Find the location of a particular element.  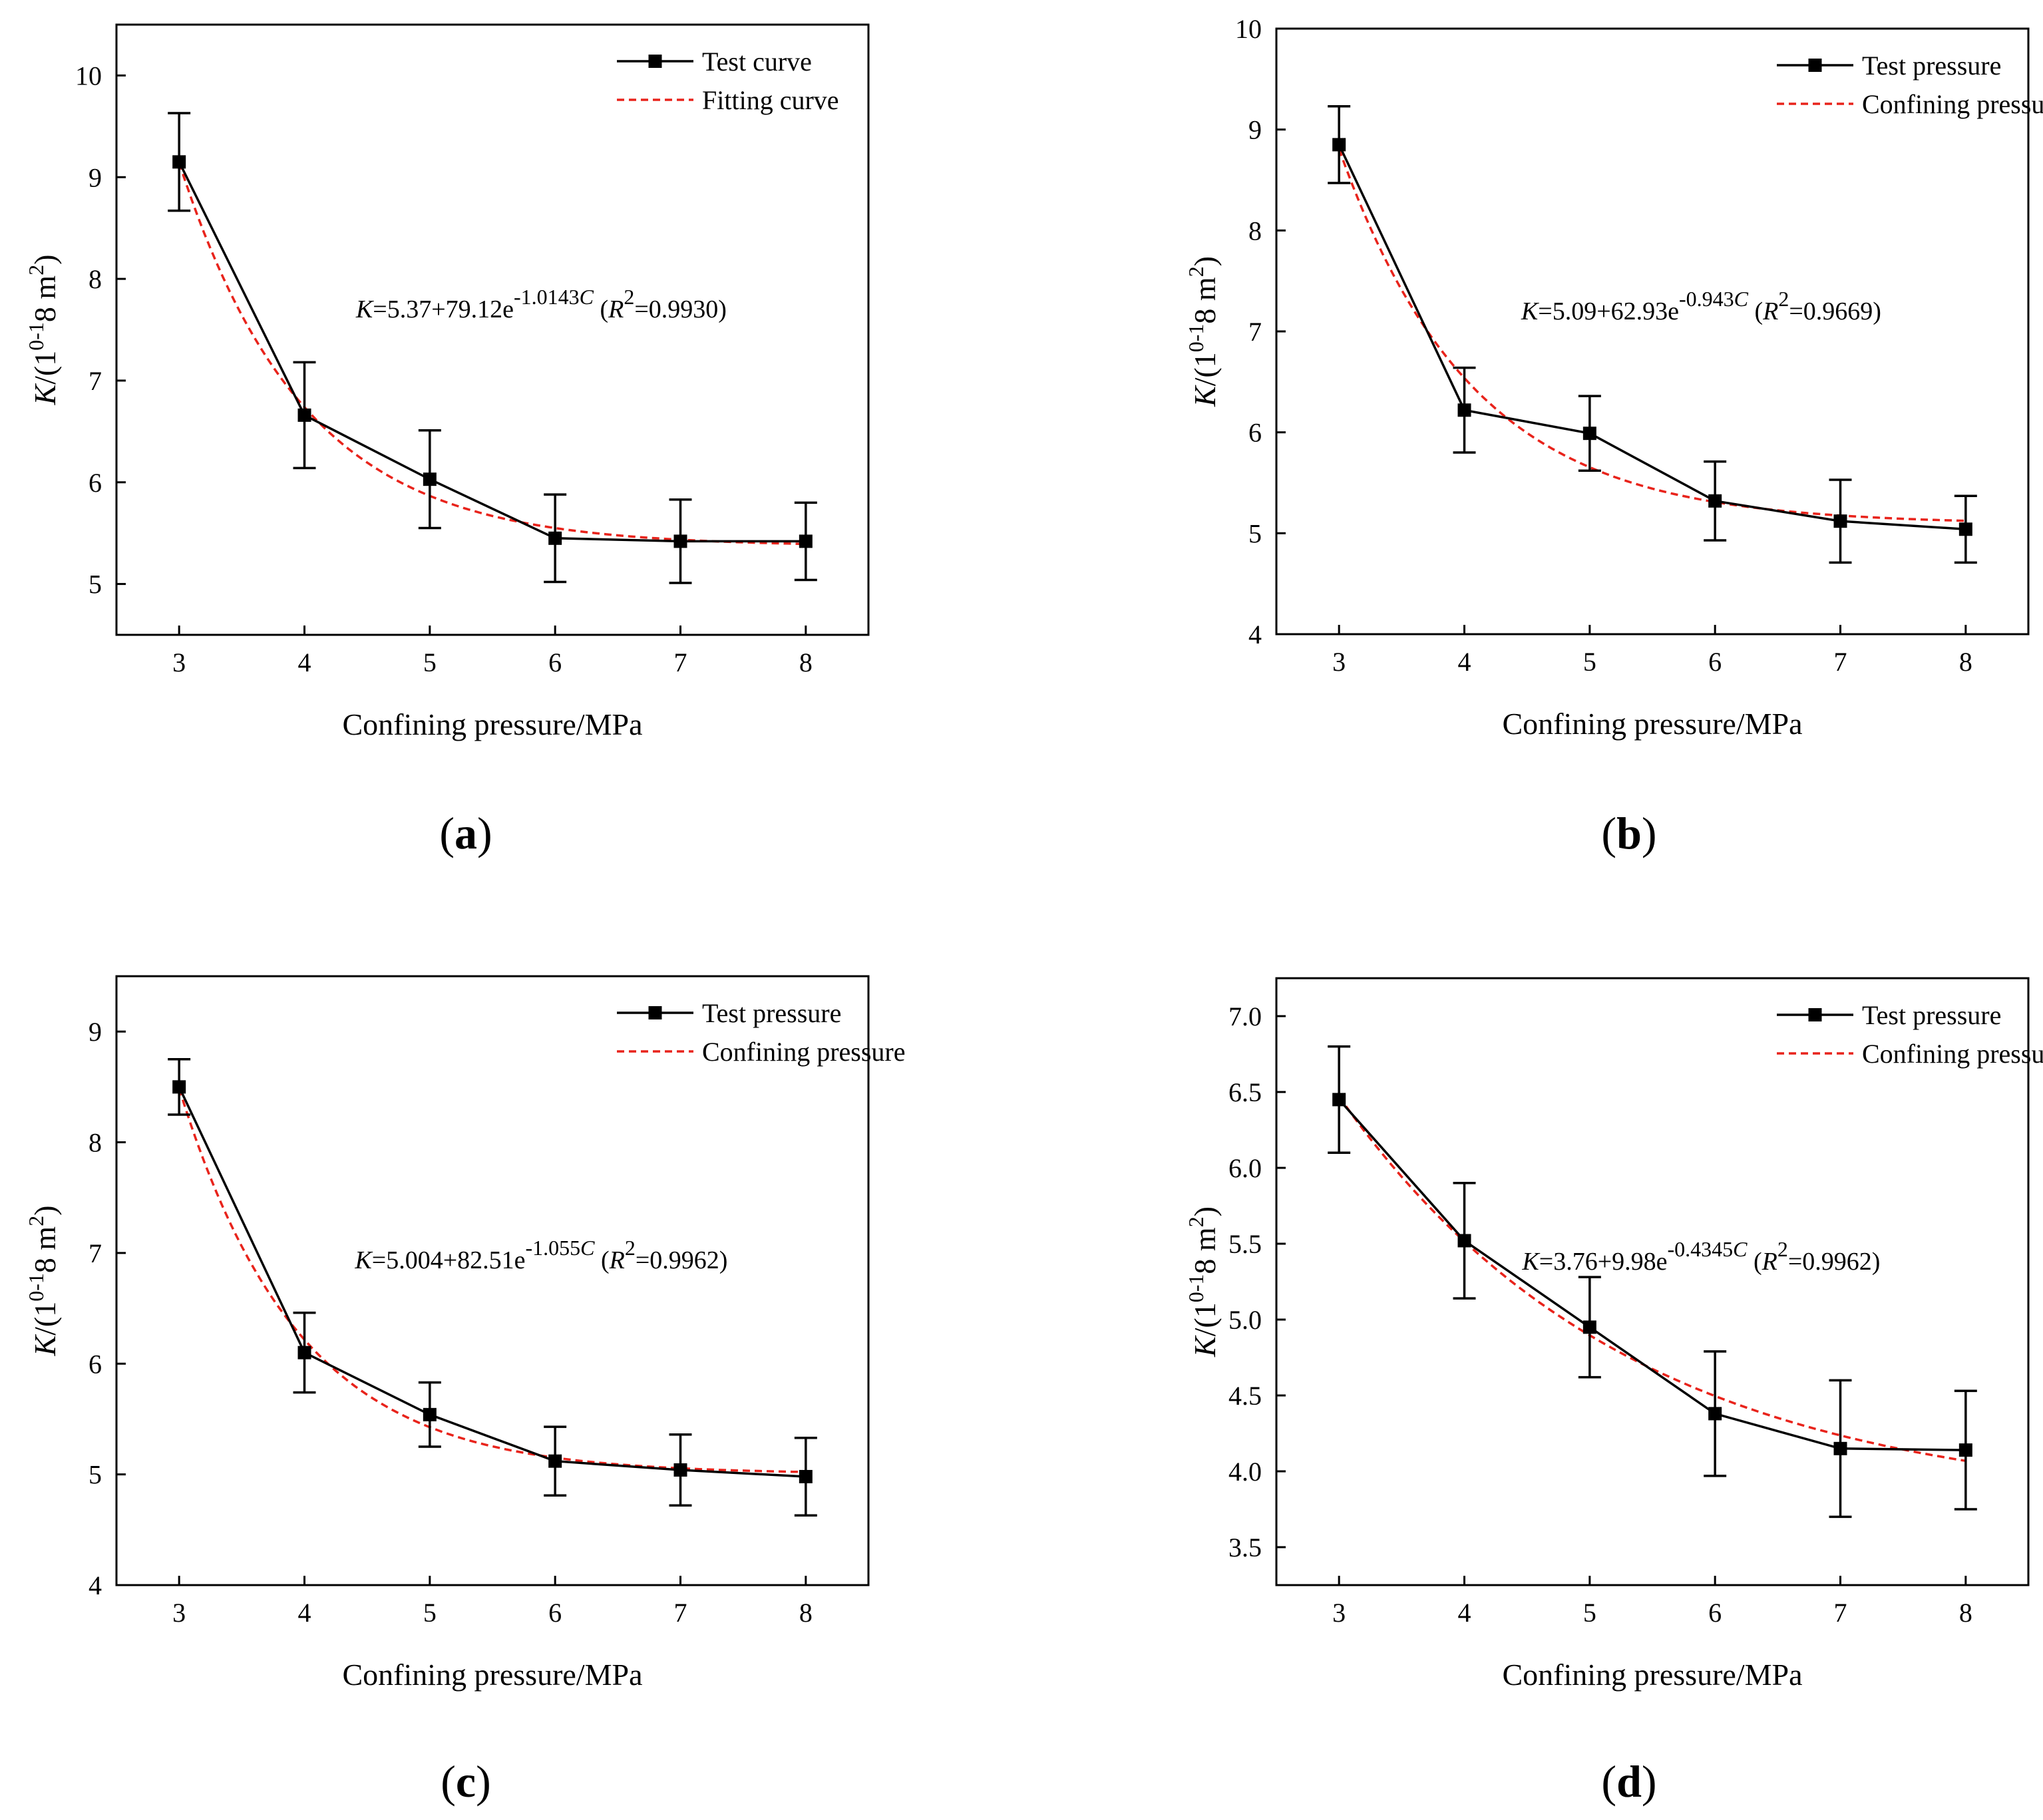

panel-label-letter: a is located at coordinates (466, 833).